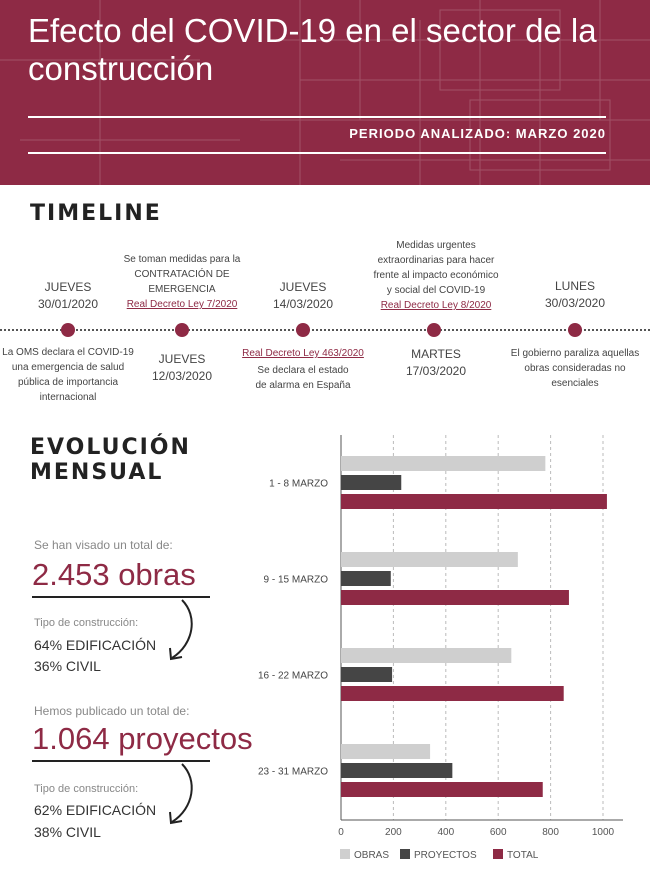 The height and width of the screenshot is (881, 650). Describe the element at coordinates (121, 597) in the screenshot. I see `obras-divider` at that location.